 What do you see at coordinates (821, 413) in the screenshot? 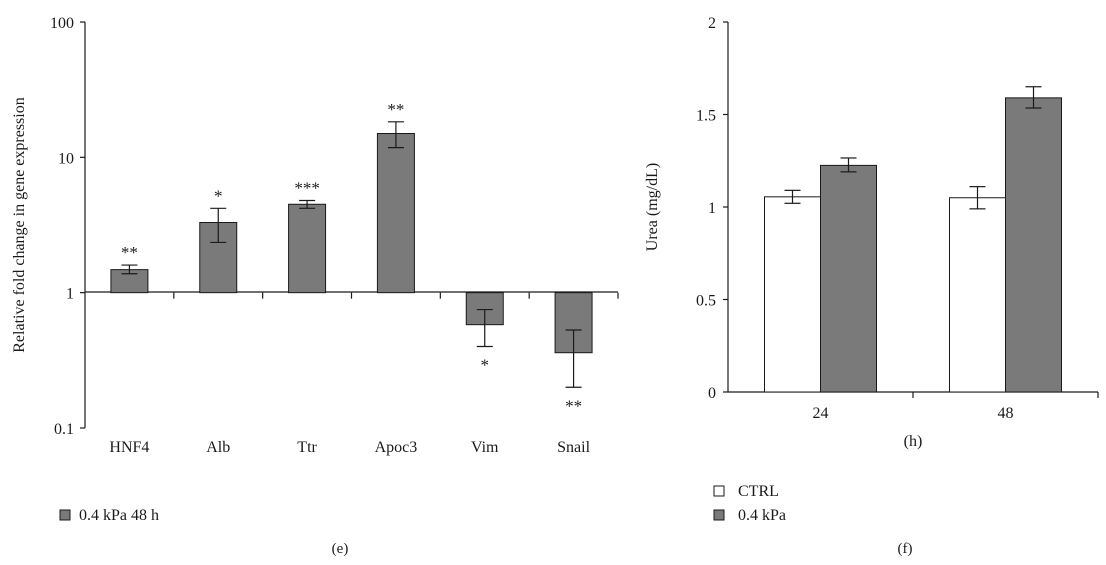
I see `panel-f-category-label: 24` at bounding box center [821, 413].